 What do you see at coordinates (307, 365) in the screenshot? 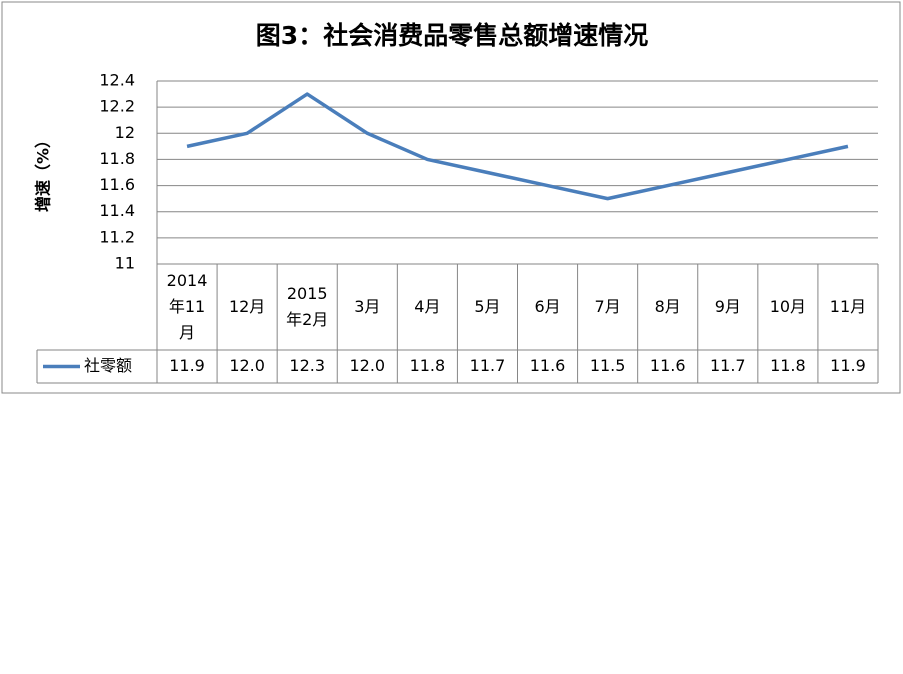
I see `table-value: 12.3` at bounding box center [307, 365].